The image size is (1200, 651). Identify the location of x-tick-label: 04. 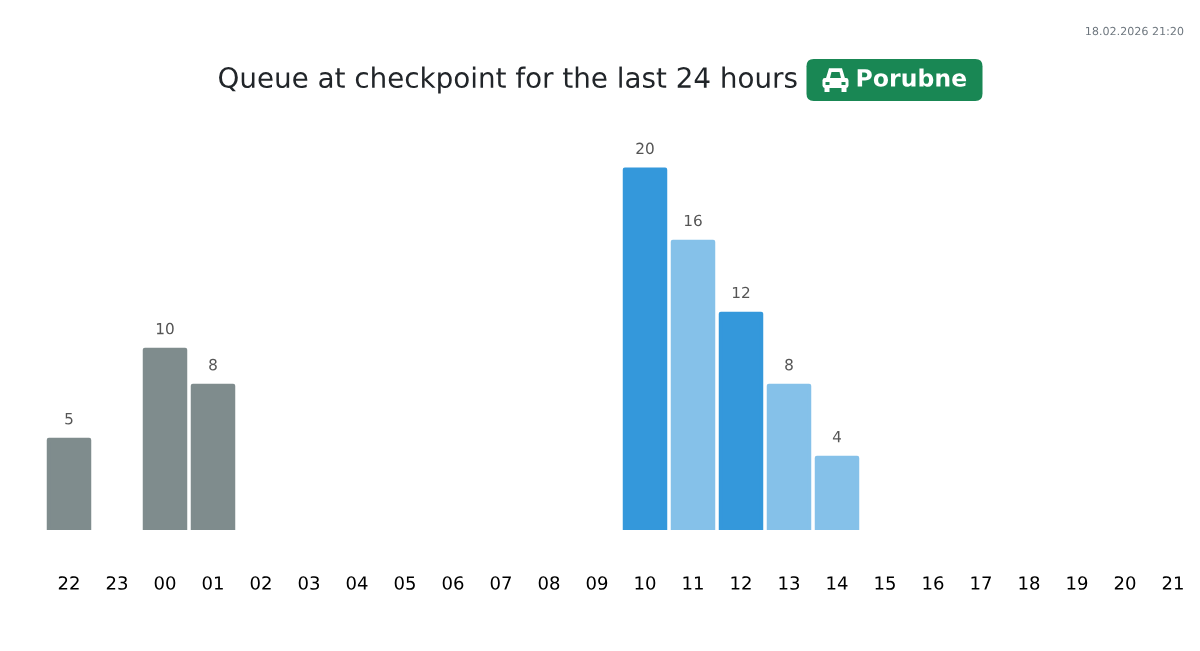
(357, 583).